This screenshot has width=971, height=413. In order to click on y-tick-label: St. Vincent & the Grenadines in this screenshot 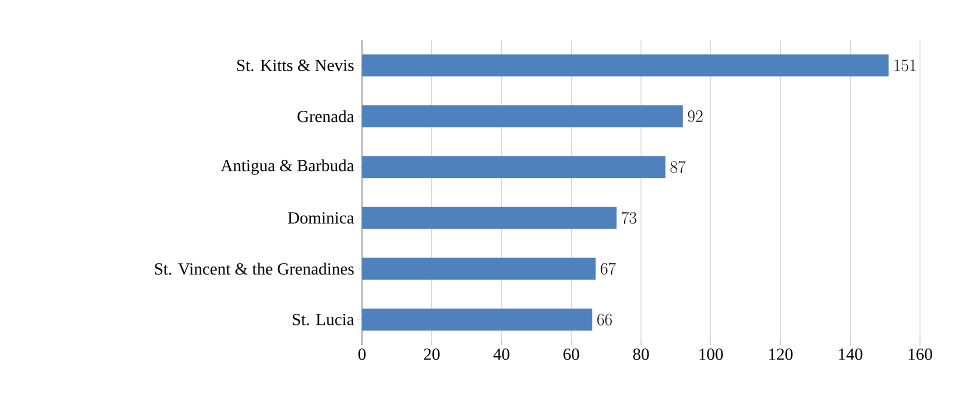, I will do `click(254, 268)`.